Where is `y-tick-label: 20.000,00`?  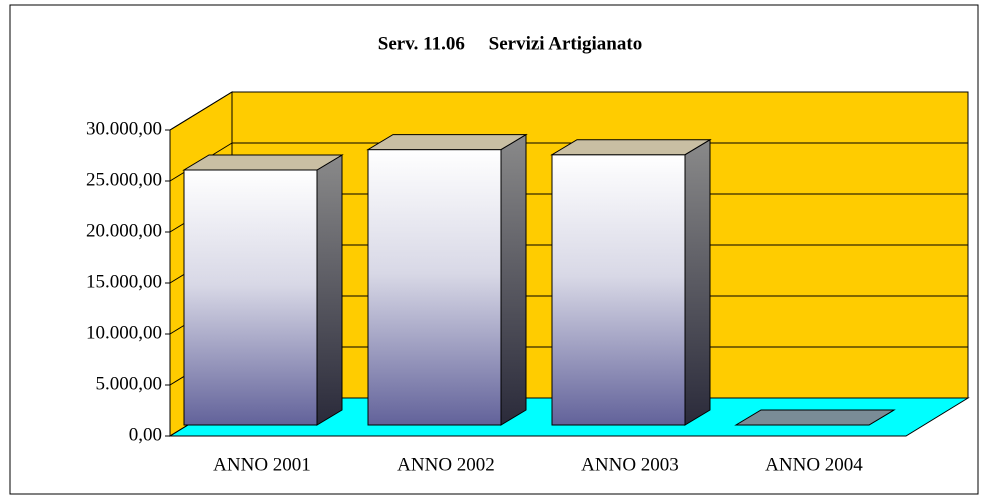
y-tick-label: 20.000,00 is located at coordinates (124, 230).